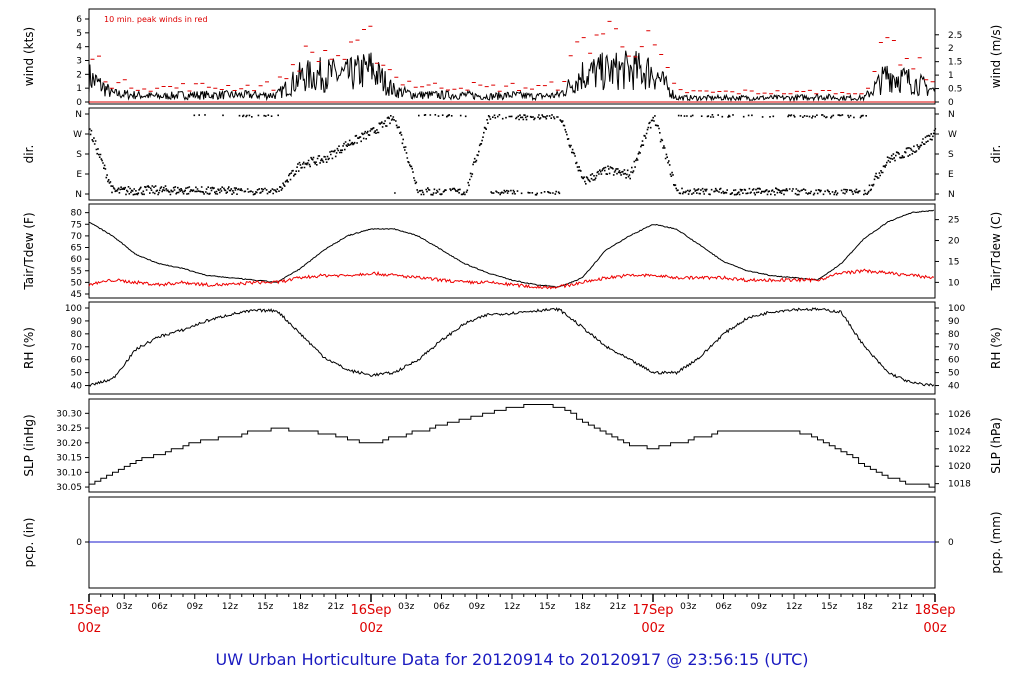  Describe the element at coordinates (77, 237) in the screenshot. I see `tair-f-70-tick-label: 70` at that location.